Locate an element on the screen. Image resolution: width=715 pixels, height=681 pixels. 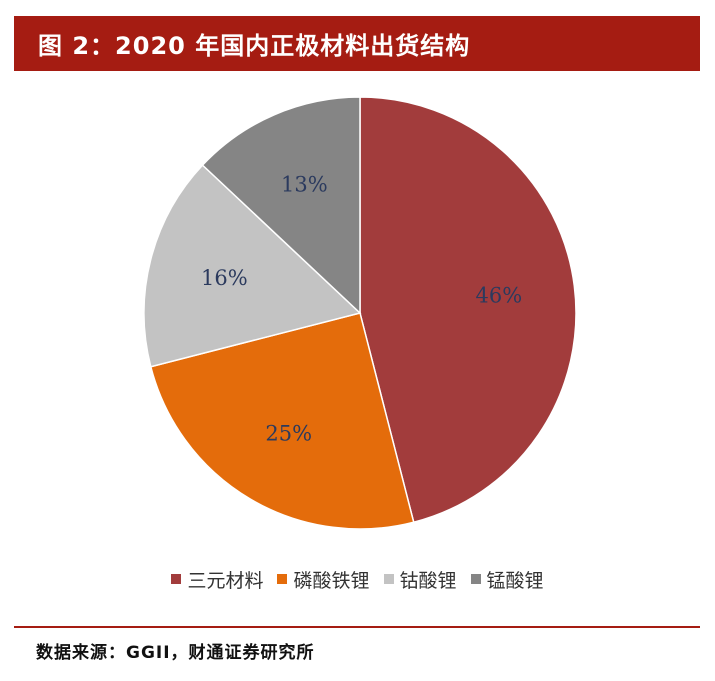
legend-item-3: 钴酸锂 is located at coordinates (420, 579).